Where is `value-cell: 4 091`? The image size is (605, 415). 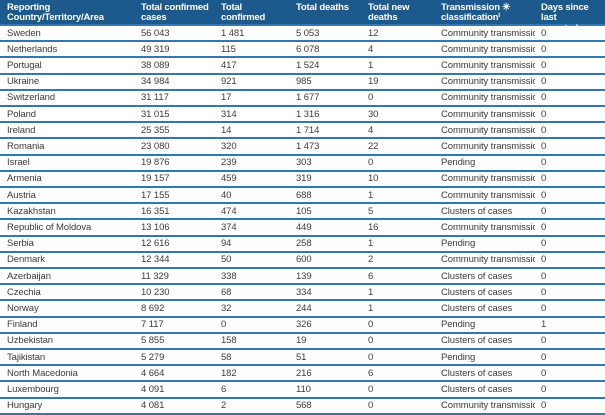 value-cell: 4 091 is located at coordinates (153, 390).